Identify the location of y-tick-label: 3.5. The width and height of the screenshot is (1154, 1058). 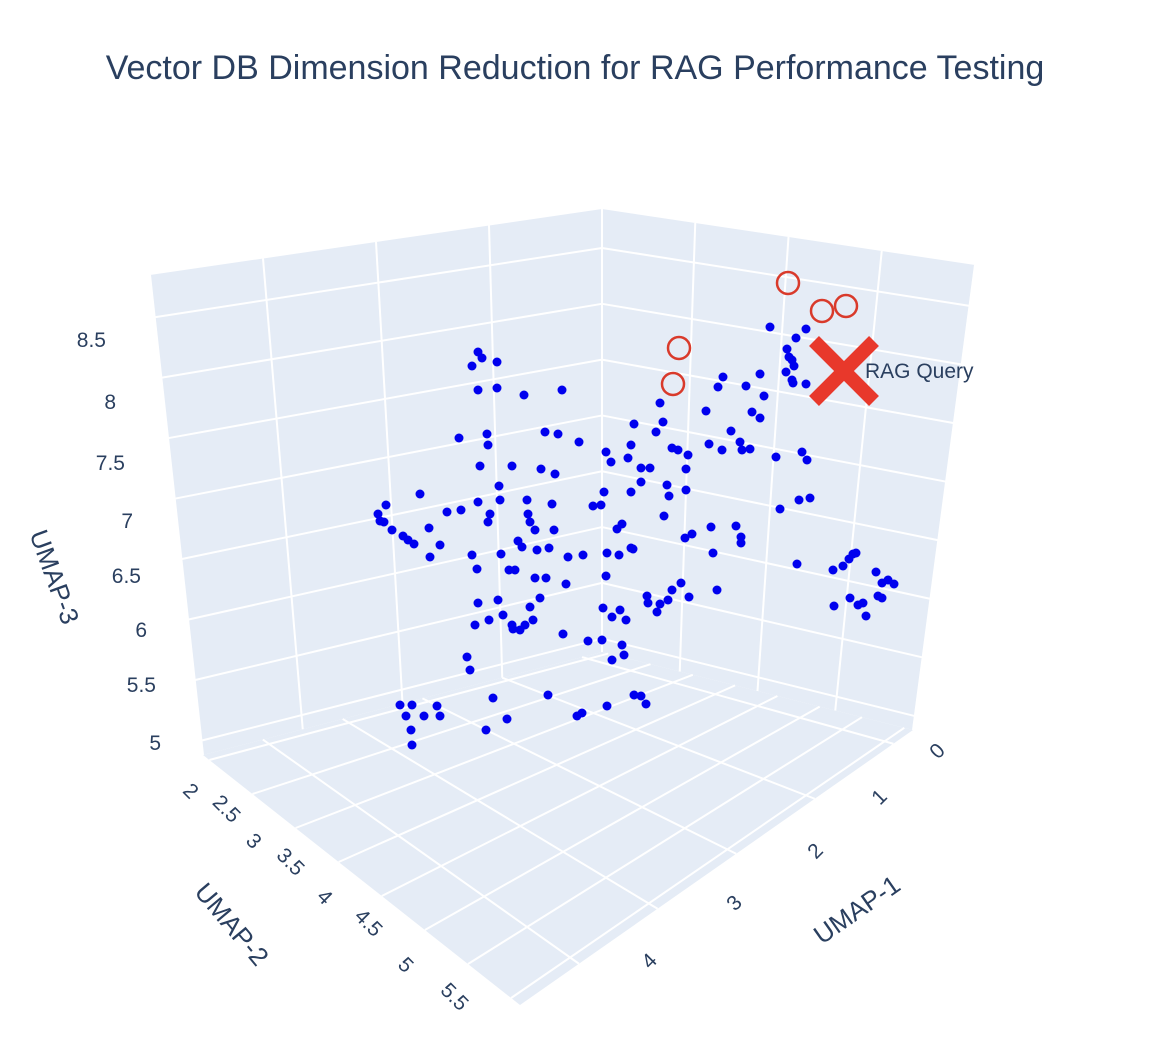
(290, 862).